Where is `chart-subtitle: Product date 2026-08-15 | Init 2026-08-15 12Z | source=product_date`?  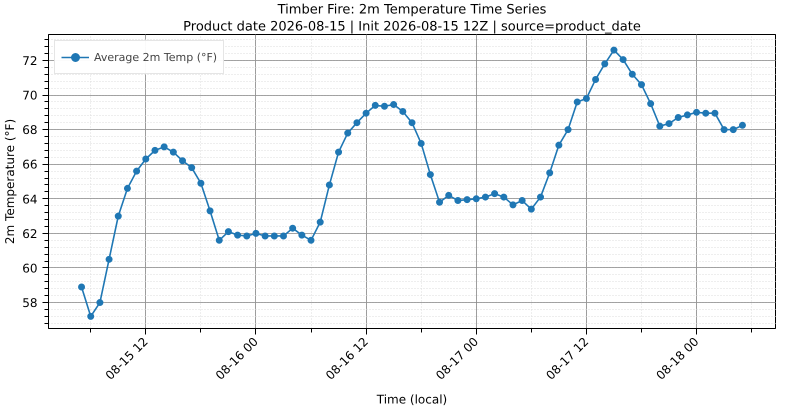 chart-subtitle: Product date 2026-08-15 | Init 2026-08-15 12Z | source=product_date is located at coordinates (412, 27).